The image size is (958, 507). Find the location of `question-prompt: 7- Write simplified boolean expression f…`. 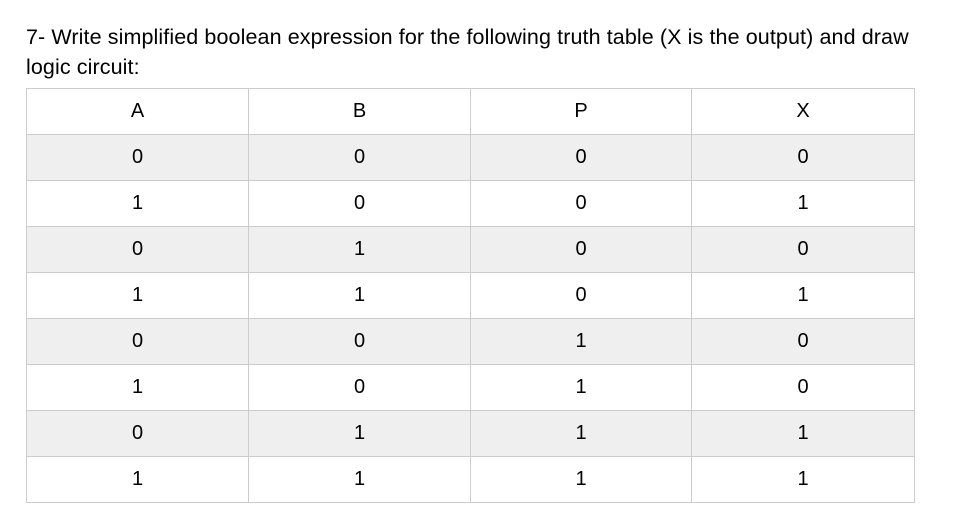

question-prompt: 7- Write simplified boolean expression f… is located at coordinates (470, 52).